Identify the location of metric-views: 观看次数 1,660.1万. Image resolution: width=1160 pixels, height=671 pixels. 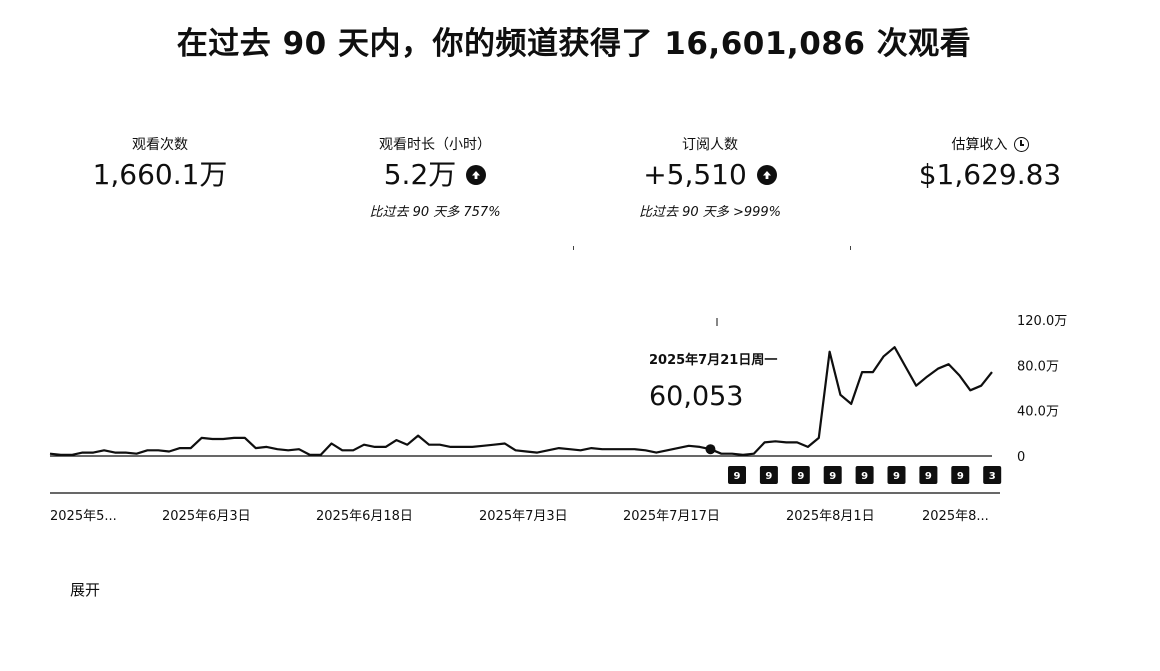
(160, 164).